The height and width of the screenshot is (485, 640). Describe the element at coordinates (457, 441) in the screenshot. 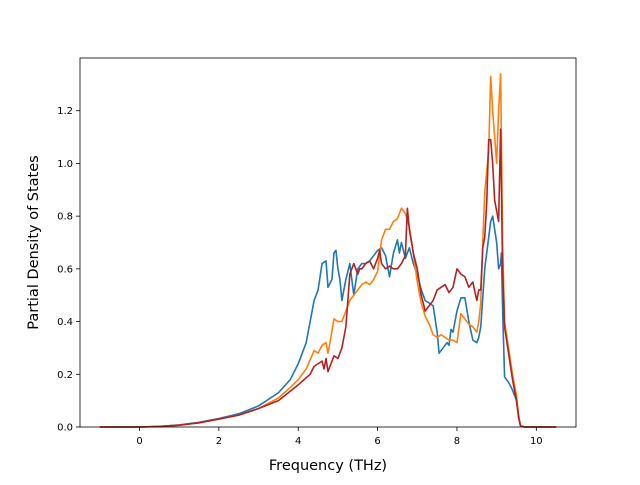

I see `x-tick-label: 8` at that location.